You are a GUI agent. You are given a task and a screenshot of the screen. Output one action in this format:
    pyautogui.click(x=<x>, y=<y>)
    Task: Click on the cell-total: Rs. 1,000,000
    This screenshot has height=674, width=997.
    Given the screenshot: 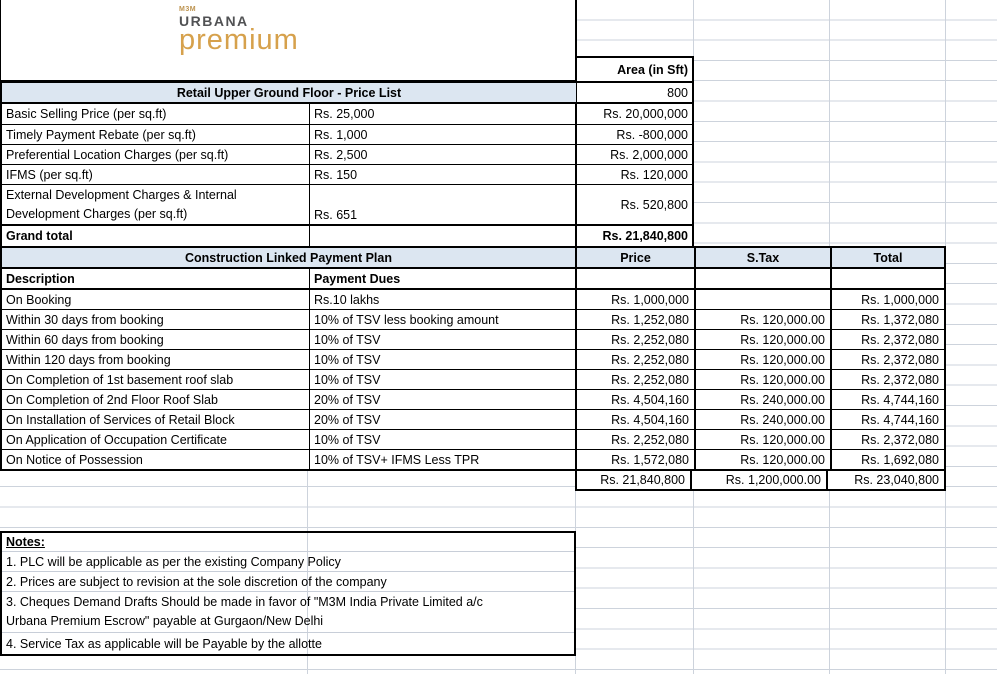 What is the action you would take?
    pyautogui.click(x=900, y=299)
    